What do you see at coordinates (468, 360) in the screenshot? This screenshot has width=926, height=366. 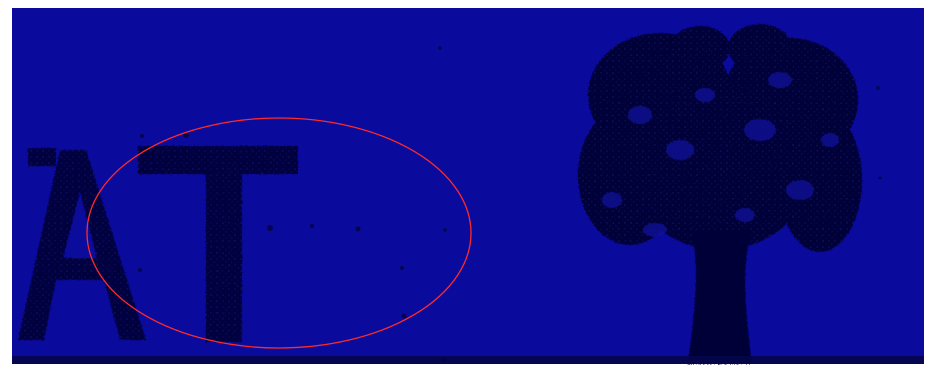 I see `ground-line` at bounding box center [468, 360].